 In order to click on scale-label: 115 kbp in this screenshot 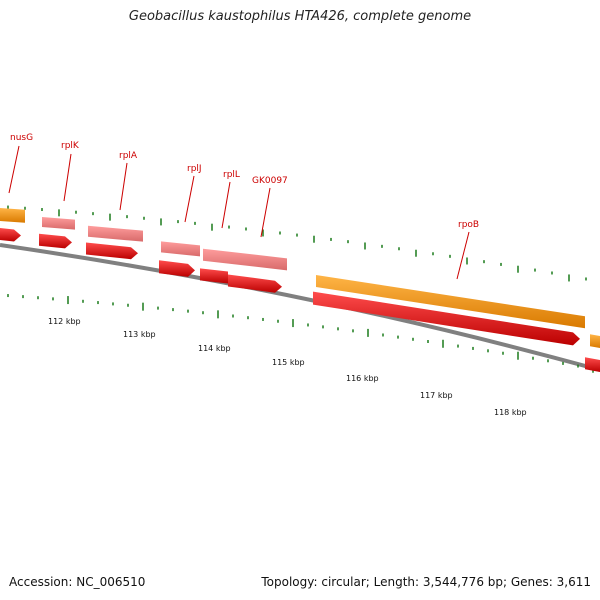, I will do `click(288, 362)`.